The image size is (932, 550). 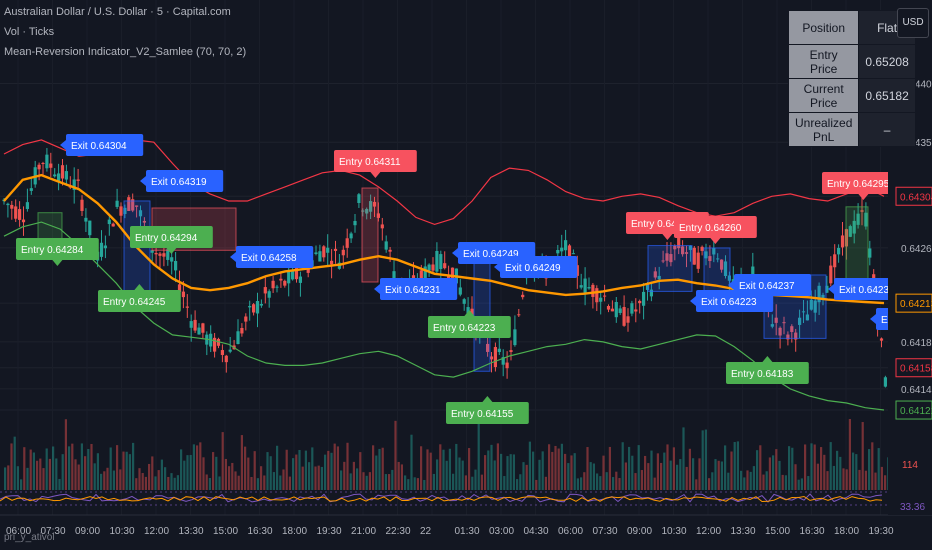 What do you see at coordinates (662, 224) in the screenshot?
I see `tag-label: Entry 0.64262` at bounding box center [662, 224].